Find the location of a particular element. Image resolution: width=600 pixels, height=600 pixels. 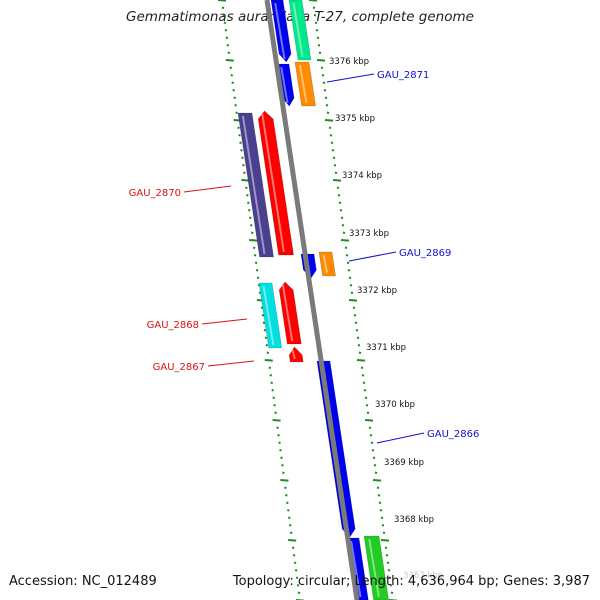

bottom-green-gene-highlight is located at coordinates (374, 568).